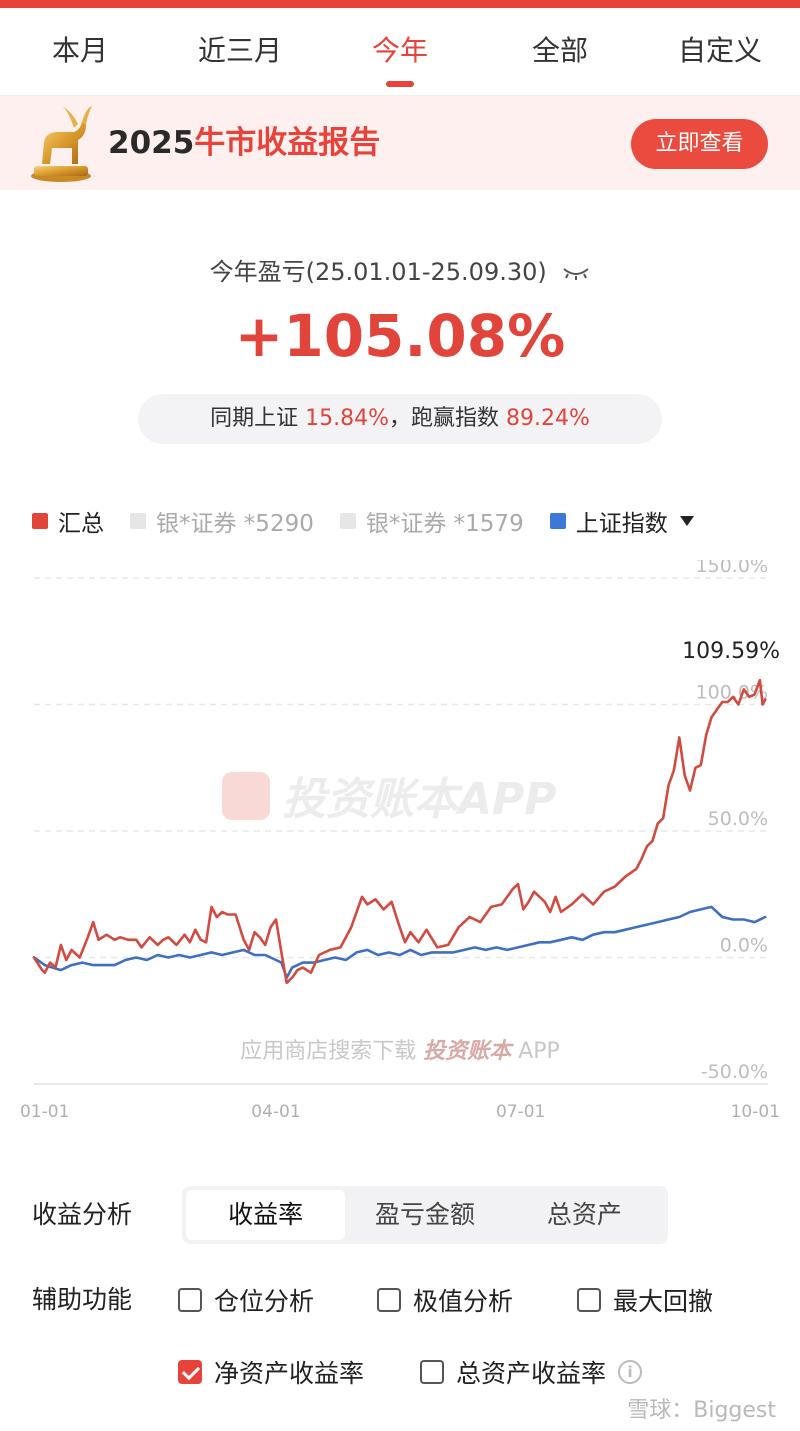  What do you see at coordinates (246, 796) in the screenshot?
I see `watermark-logo-icon` at bounding box center [246, 796].